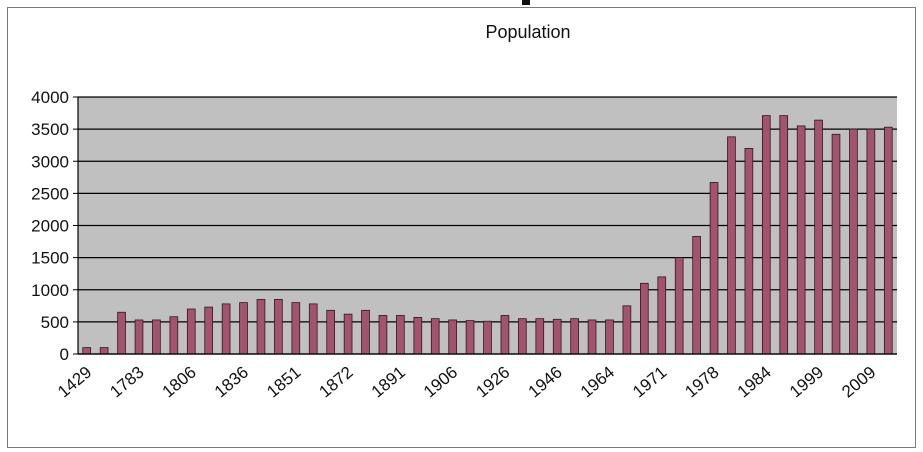 The width and height of the screenshot is (923, 452). What do you see at coordinates (754, 382) in the screenshot?
I see `x-tick-label: 1984` at bounding box center [754, 382].